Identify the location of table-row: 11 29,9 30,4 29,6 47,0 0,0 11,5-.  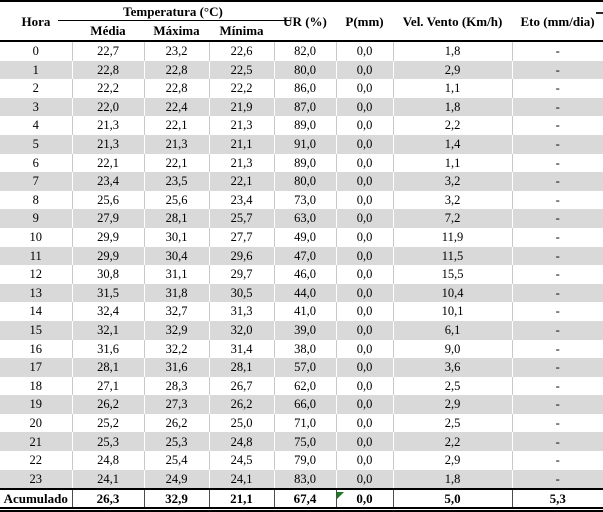
(301, 256).